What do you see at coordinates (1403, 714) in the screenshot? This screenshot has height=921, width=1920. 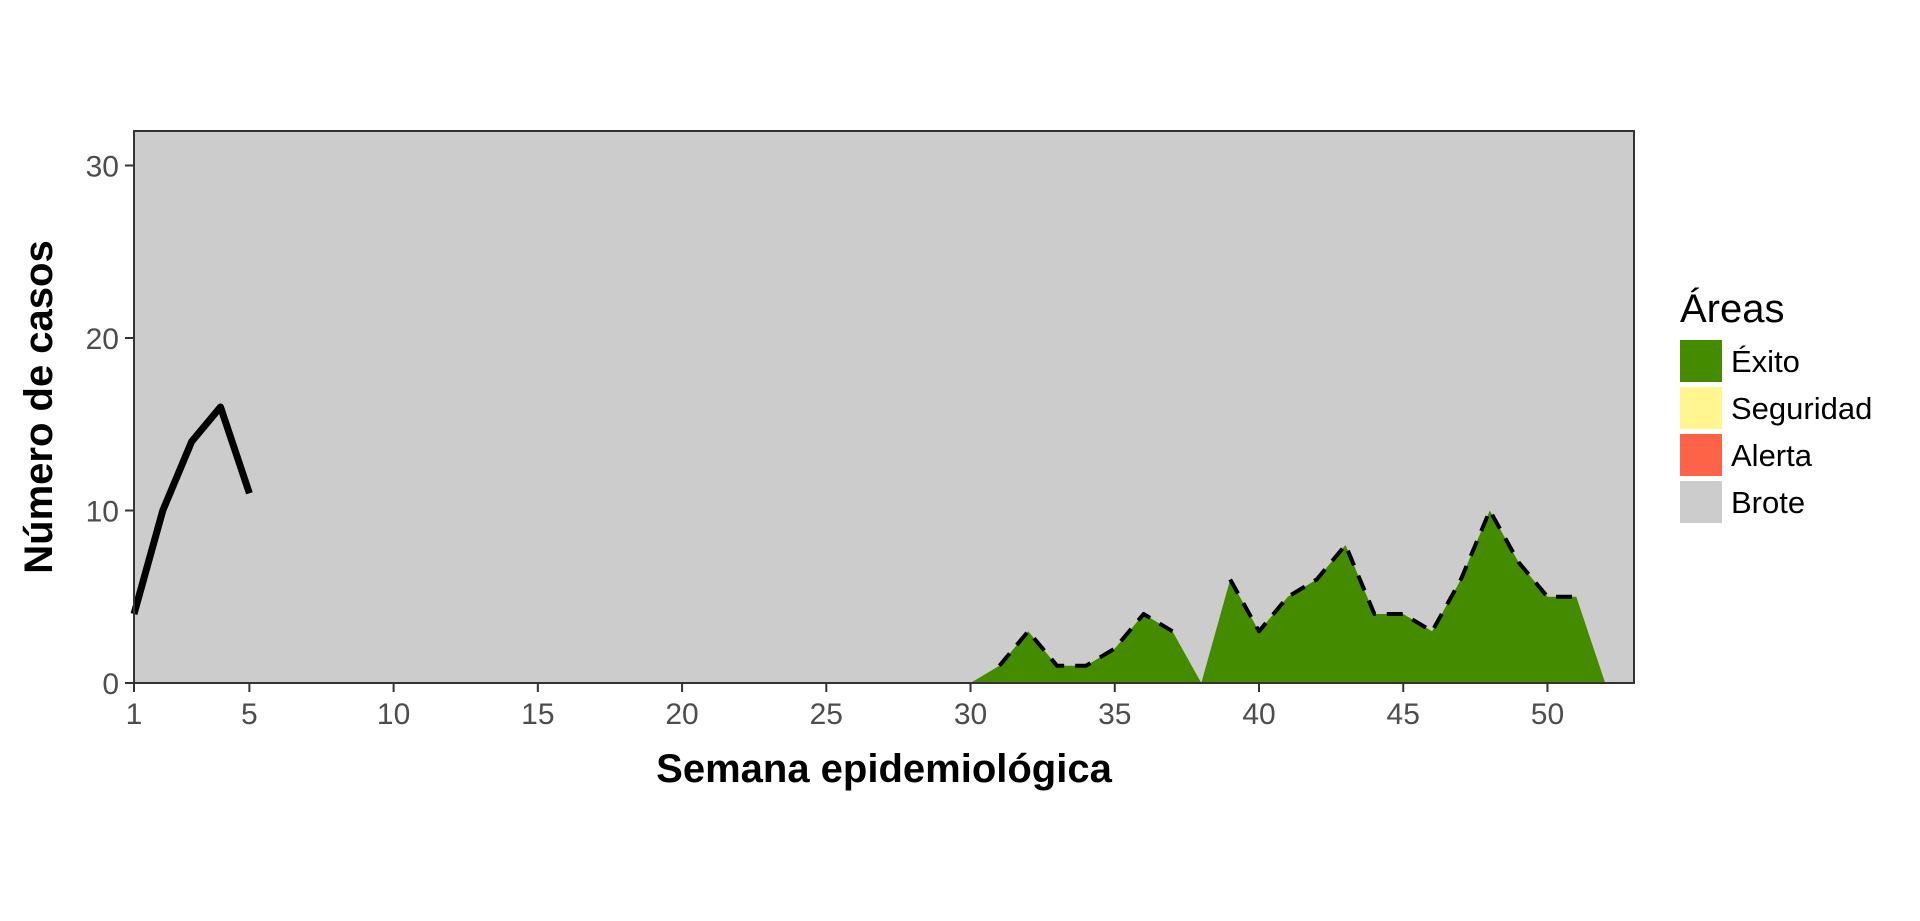 I see `x-tick-label: 45` at bounding box center [1403, 714].